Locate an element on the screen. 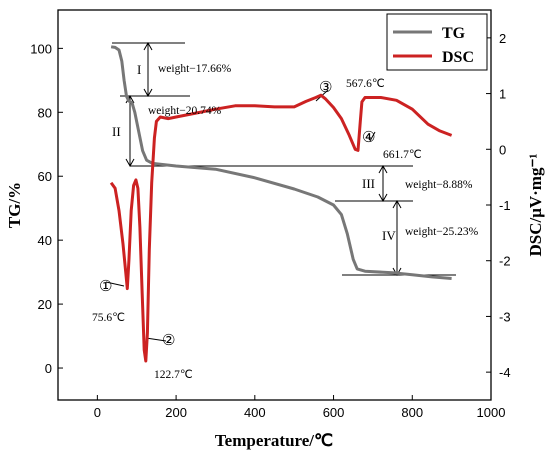 This screenshot has height=461, width=550. legend-box is located at coordinates (437, 42).